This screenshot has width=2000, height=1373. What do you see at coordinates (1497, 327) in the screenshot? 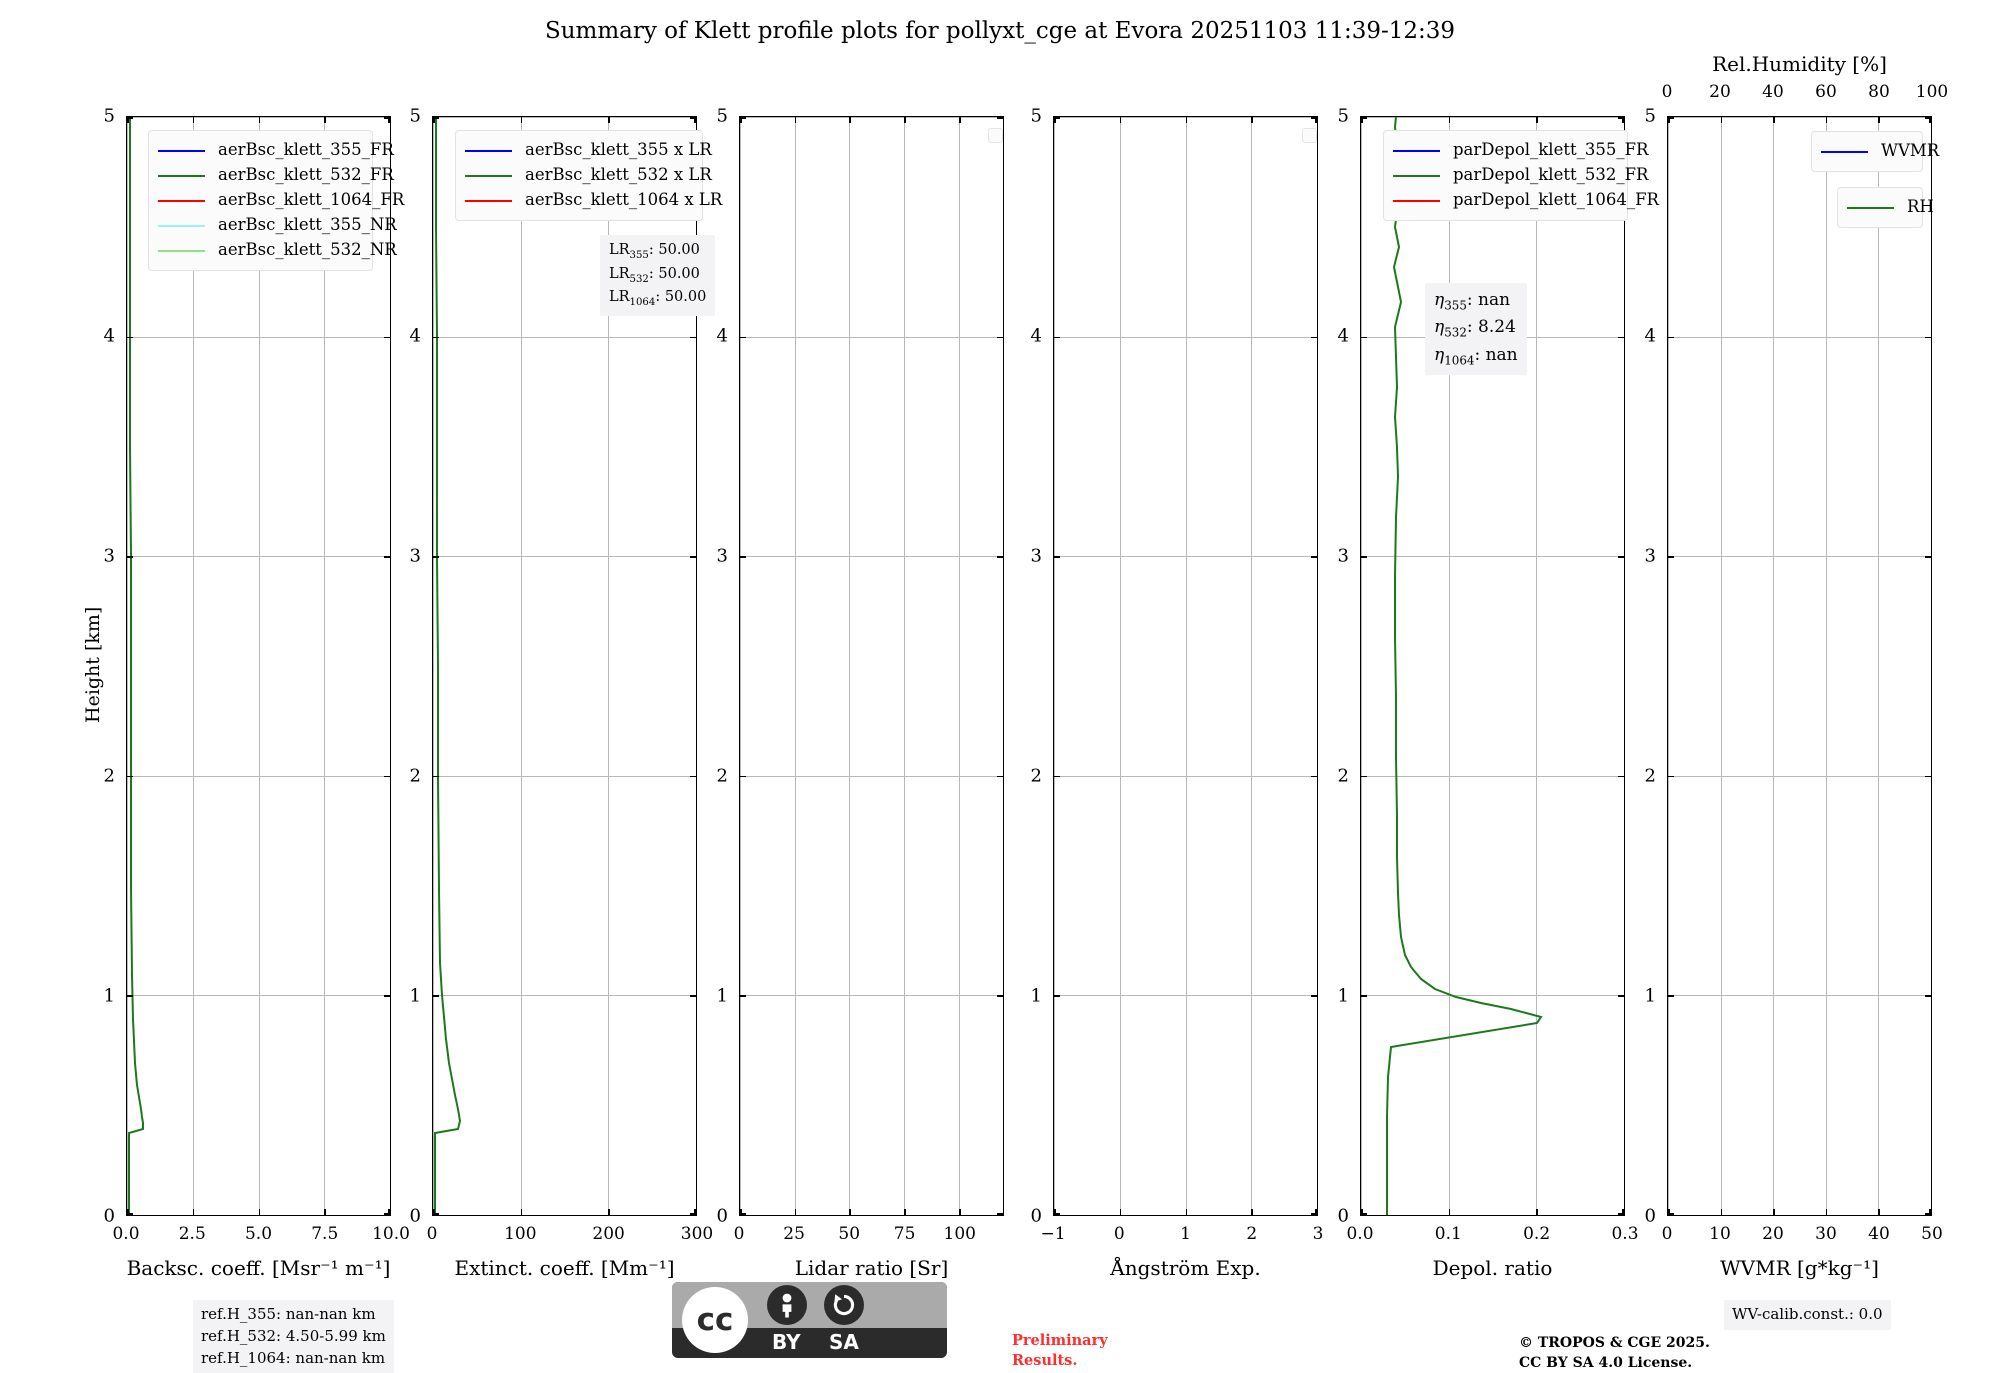
I see `eta-value: 8.24` at bounding box center [1497, 327].